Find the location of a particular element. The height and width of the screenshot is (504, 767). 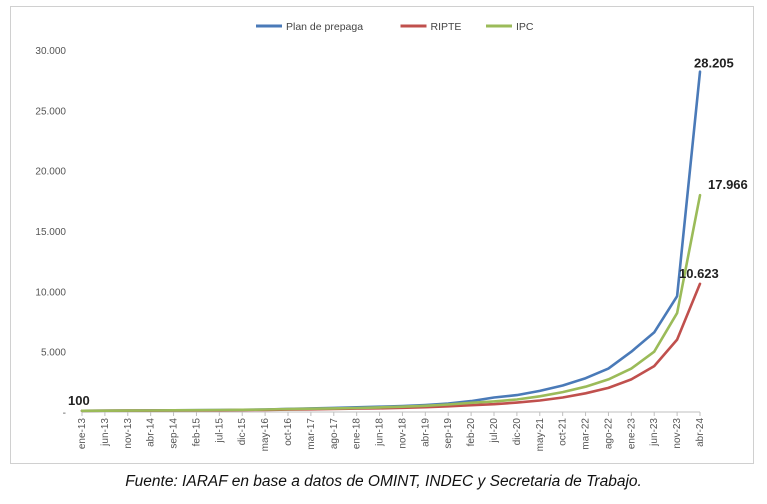

x-tick-label: nov-13 is located at coordinates (128, 433).